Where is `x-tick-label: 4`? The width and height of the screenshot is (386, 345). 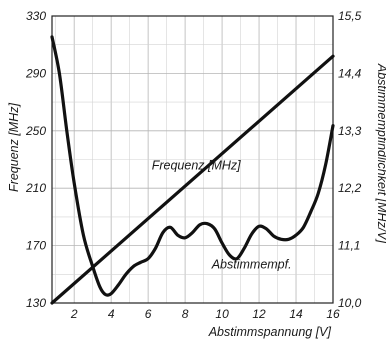
x-tick-label: 4 is located at coordinates (111, 314).